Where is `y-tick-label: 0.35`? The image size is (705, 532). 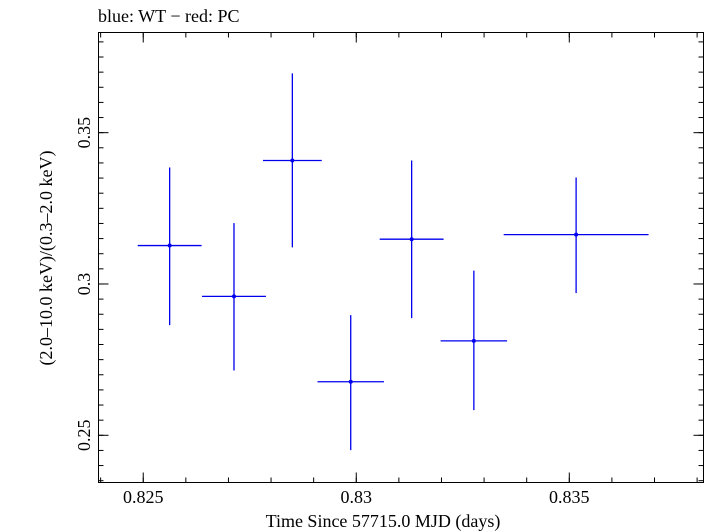
y-tick-label: 0.35 is located at coordinates (84, 133).